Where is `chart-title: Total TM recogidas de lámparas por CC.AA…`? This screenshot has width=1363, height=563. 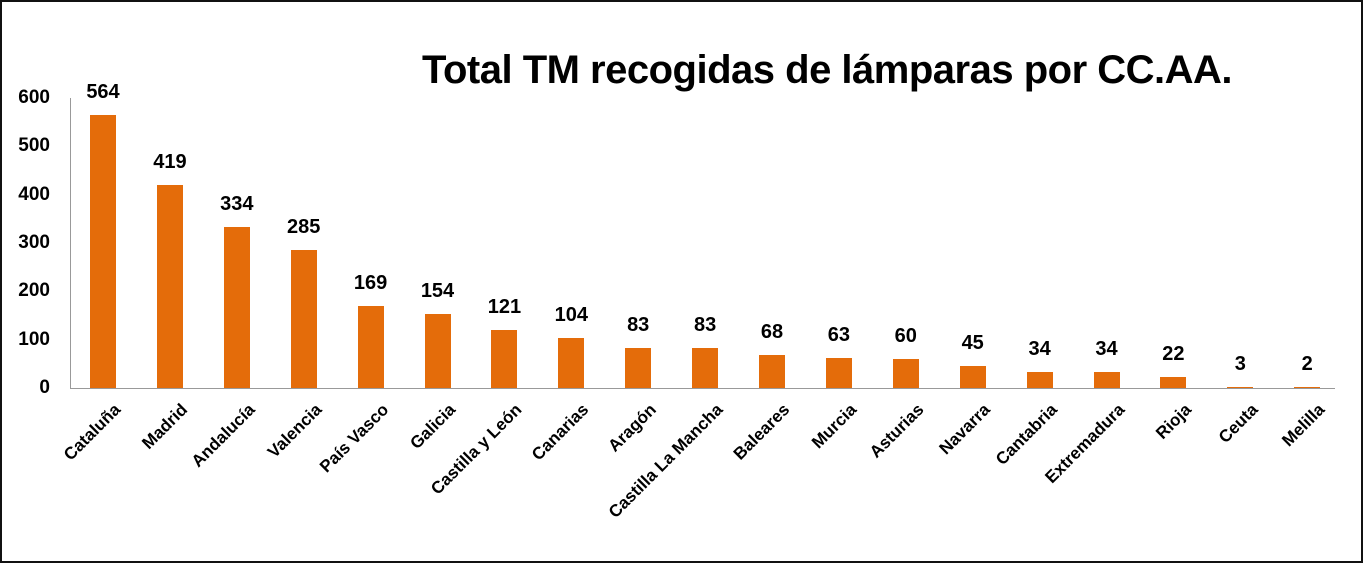 chart-title: Total TM recogidas de lámparas por CC.AA… is located at coordinates (827, 70).